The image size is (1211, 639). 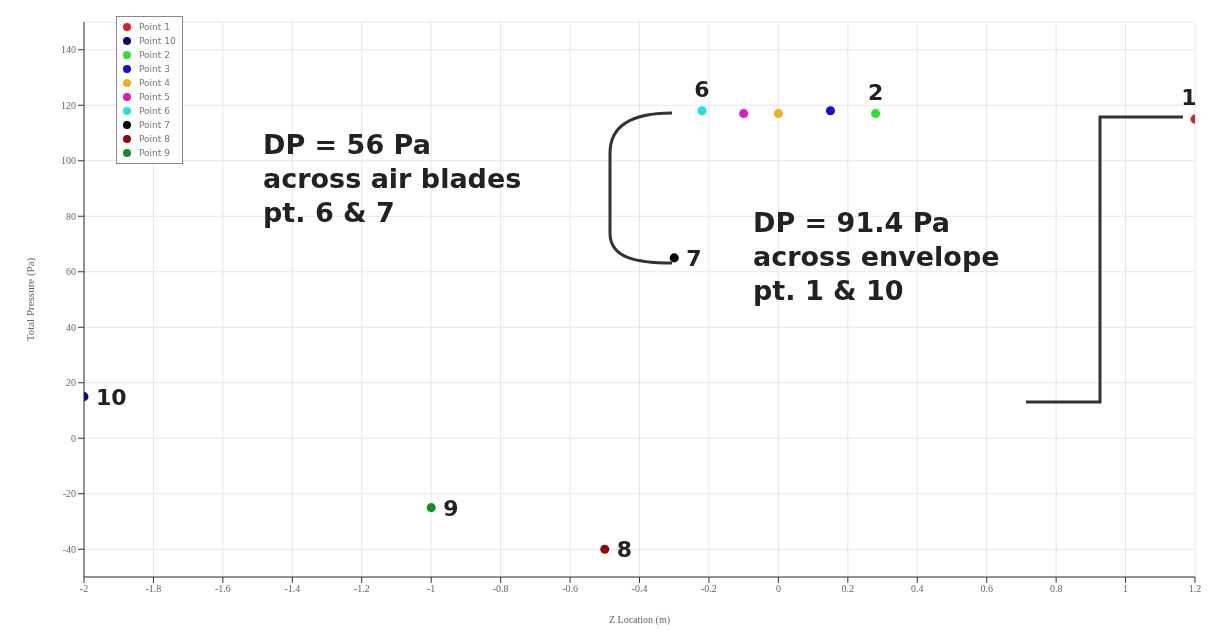 What do you see at coordinates (71, 272) in the screenshot?
I see `y-tick-label: 60` at bounding box center [71, 272].